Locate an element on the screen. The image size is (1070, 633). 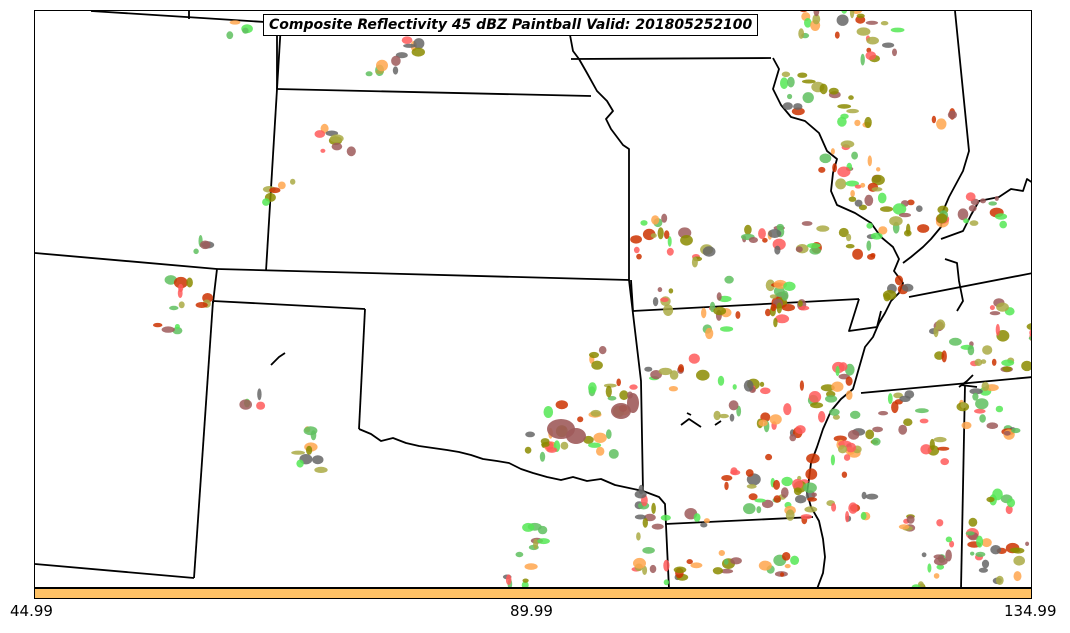
colorbar-tick-min: 44.99 is located at coordinates (31, 611).